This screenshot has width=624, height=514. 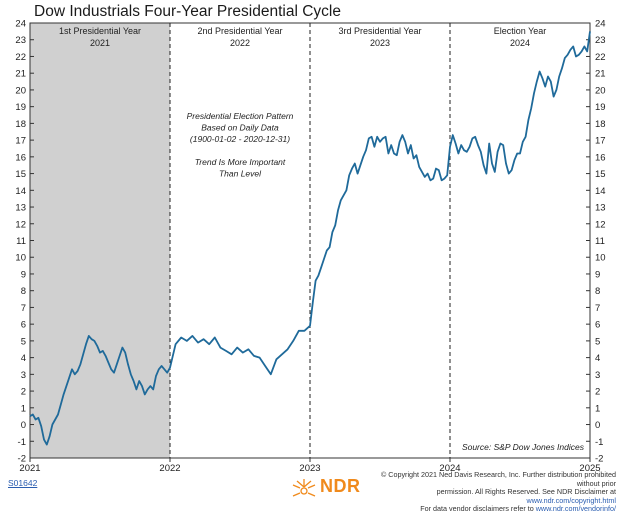 I want to click on phase-year-label: 2021, so click(x=100, y=43).